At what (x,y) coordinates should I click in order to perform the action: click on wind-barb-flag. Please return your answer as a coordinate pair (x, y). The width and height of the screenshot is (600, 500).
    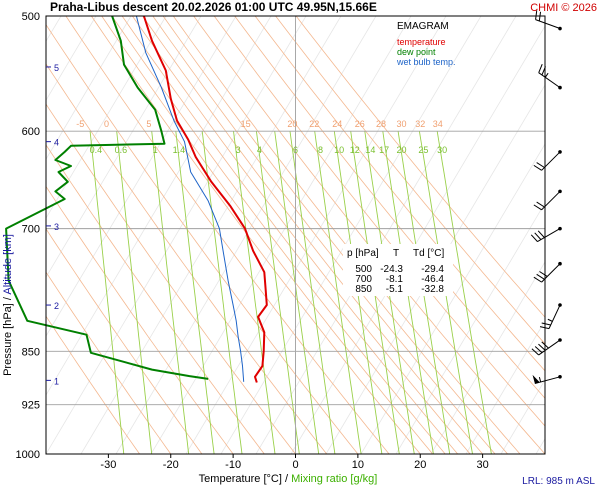
    Looking at the image, I should click on (536, 379).